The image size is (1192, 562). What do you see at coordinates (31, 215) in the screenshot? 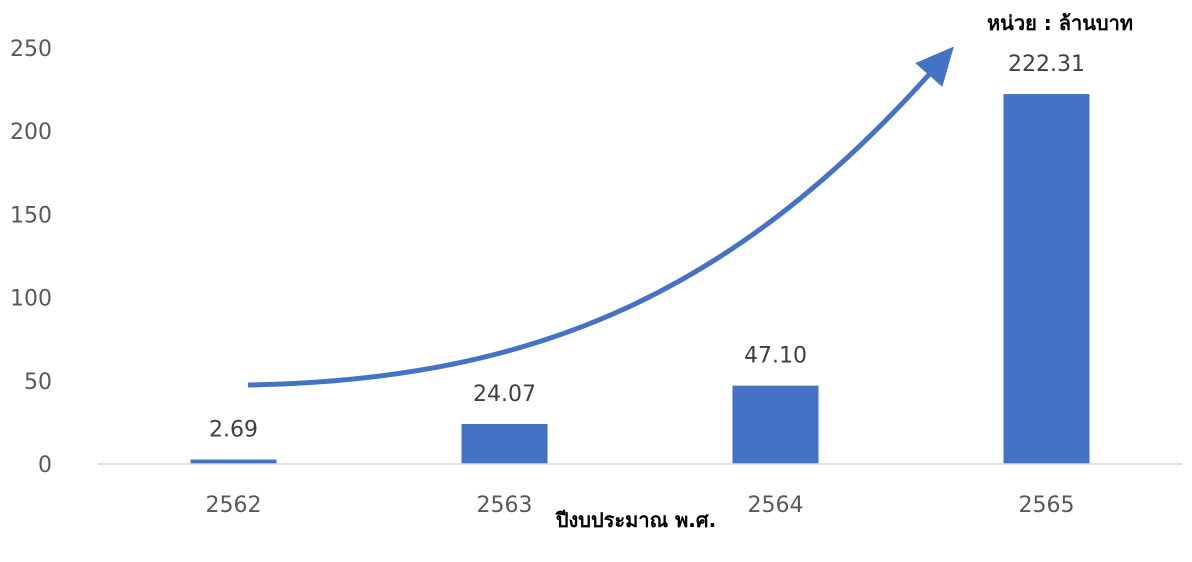
I see `y-tick-label: 150` at bounding box center [31, 215].